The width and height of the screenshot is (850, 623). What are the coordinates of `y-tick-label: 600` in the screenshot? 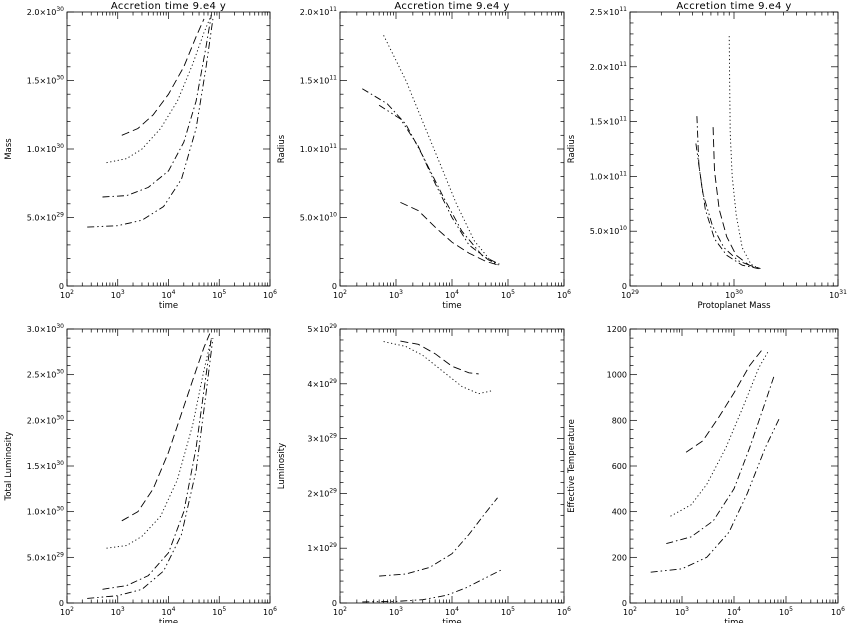 It's located at (619, 466).